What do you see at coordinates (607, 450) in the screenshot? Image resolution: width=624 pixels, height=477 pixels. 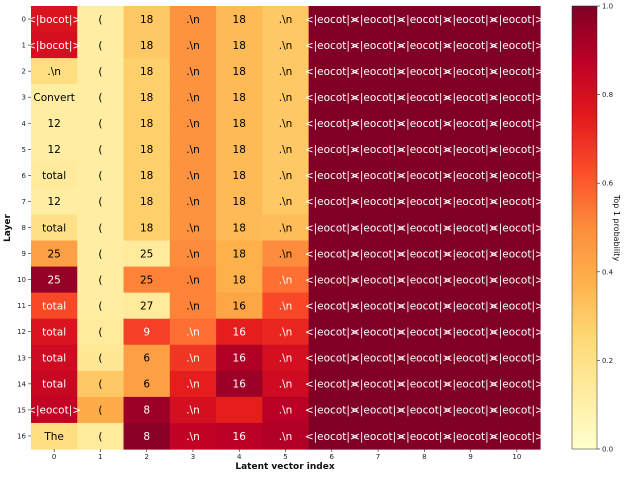 I see `colorbar-tick-label: 0.0` at bounding box center [607, 450].